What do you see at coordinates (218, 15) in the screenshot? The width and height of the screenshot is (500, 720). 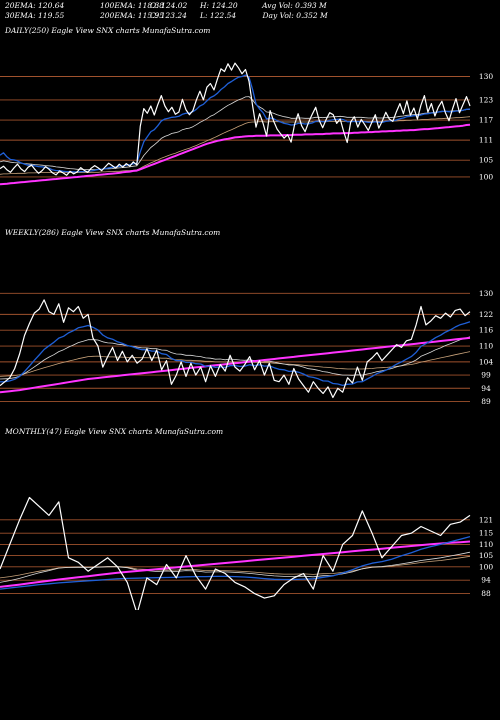 I see `header-low-value: L: 122.54` at bounding box center [218, 15].